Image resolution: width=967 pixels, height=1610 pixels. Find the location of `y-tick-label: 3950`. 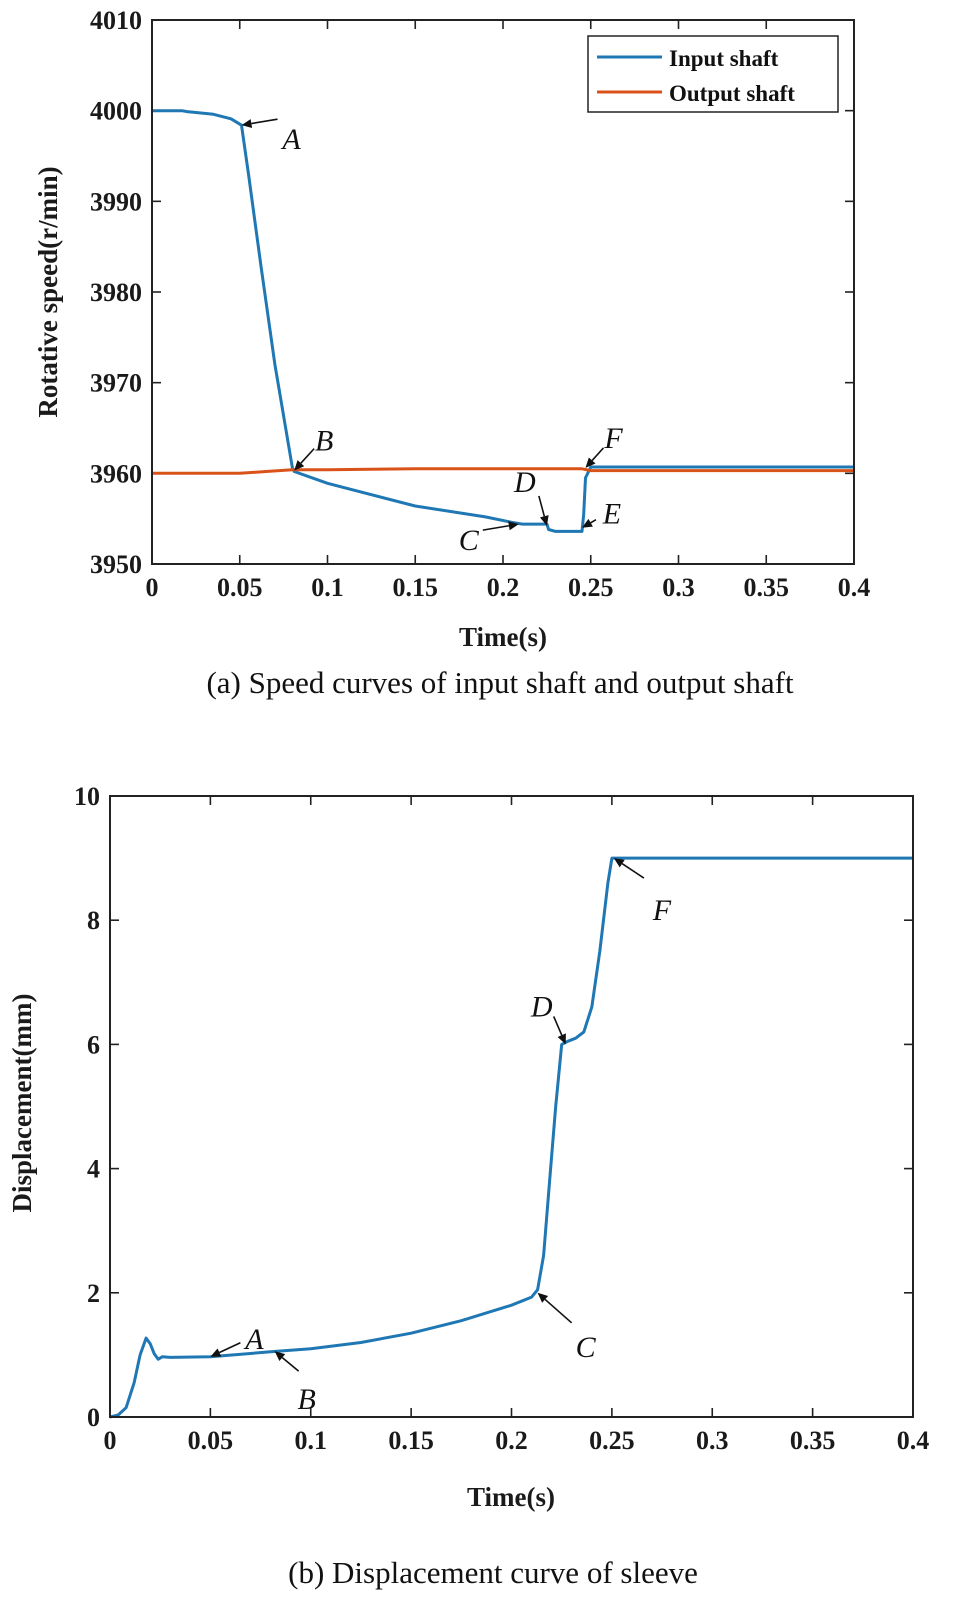

y-tick-label: 3950 is located at coordinates (116, 564).